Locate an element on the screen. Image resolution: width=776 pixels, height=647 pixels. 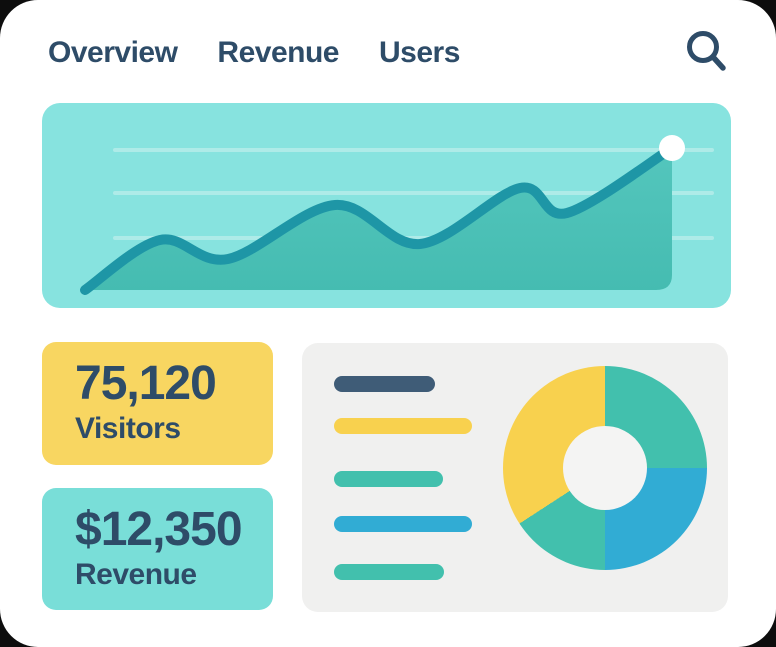
tab-users: Users is located at coordinates (419, 52).